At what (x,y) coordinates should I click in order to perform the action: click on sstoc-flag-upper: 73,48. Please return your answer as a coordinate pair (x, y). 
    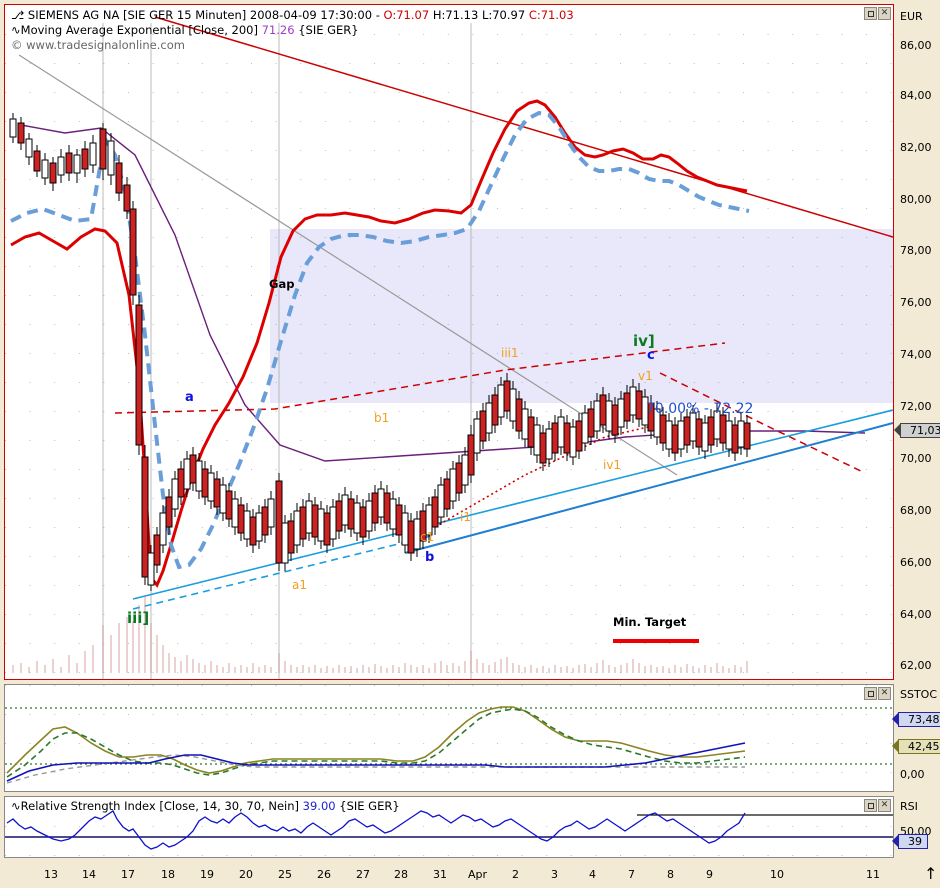
    Looking at the image, I should click on (916, 719).